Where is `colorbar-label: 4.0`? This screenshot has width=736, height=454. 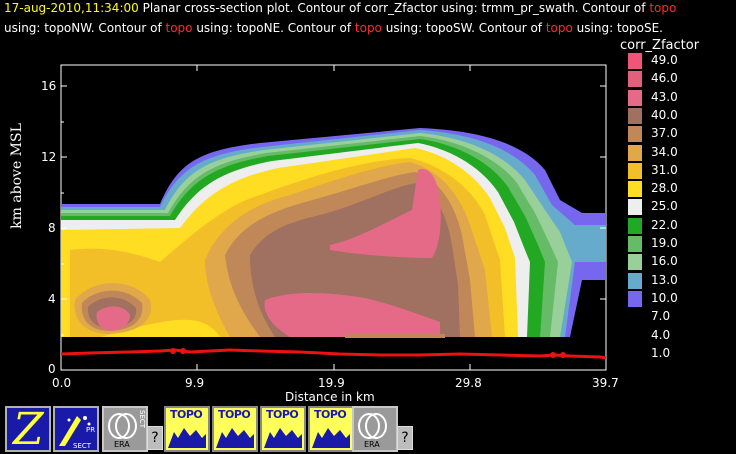
colorbar-label: 4.0 is located at coordinates (661, 334).